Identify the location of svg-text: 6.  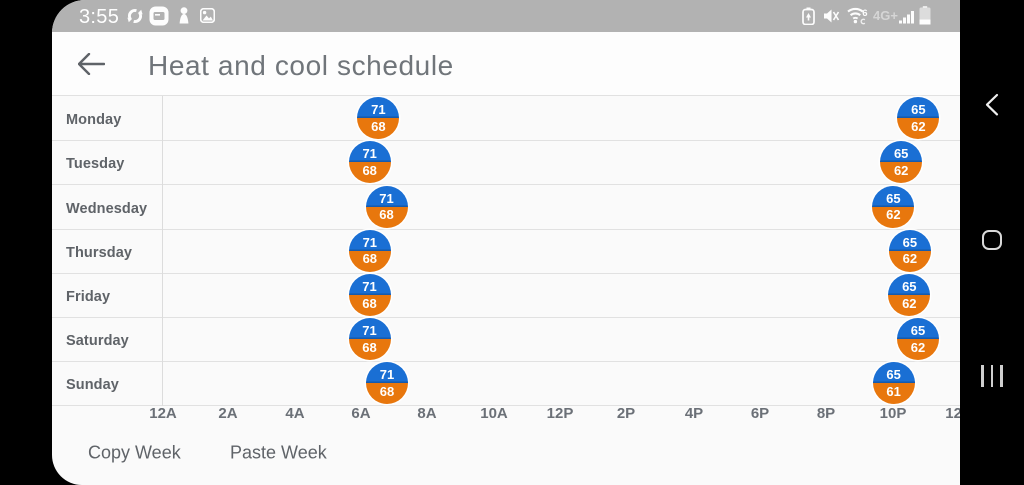
(864, 13).